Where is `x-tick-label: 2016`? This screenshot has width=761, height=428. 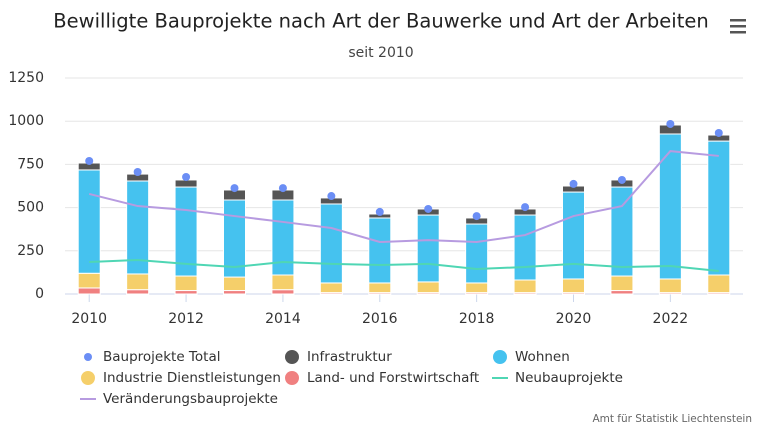
x-tick-label: 2016 is located at coordinates (380, 319).